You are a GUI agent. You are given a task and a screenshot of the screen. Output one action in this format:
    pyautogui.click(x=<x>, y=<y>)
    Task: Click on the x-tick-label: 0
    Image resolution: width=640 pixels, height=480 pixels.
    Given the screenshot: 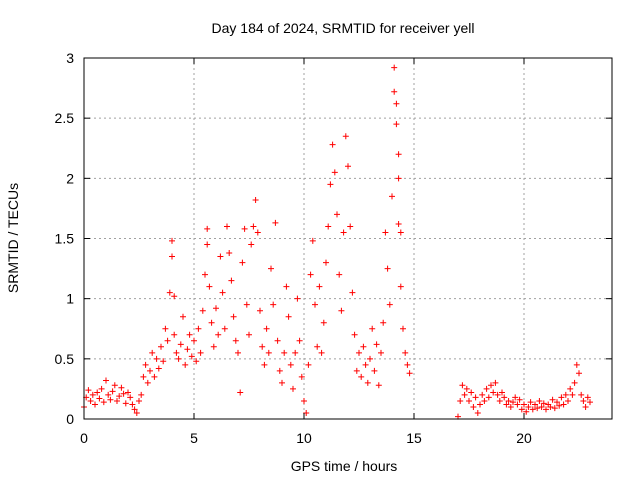 What is the action you would take?
    pyautogui.click(x=84, y=438)
    